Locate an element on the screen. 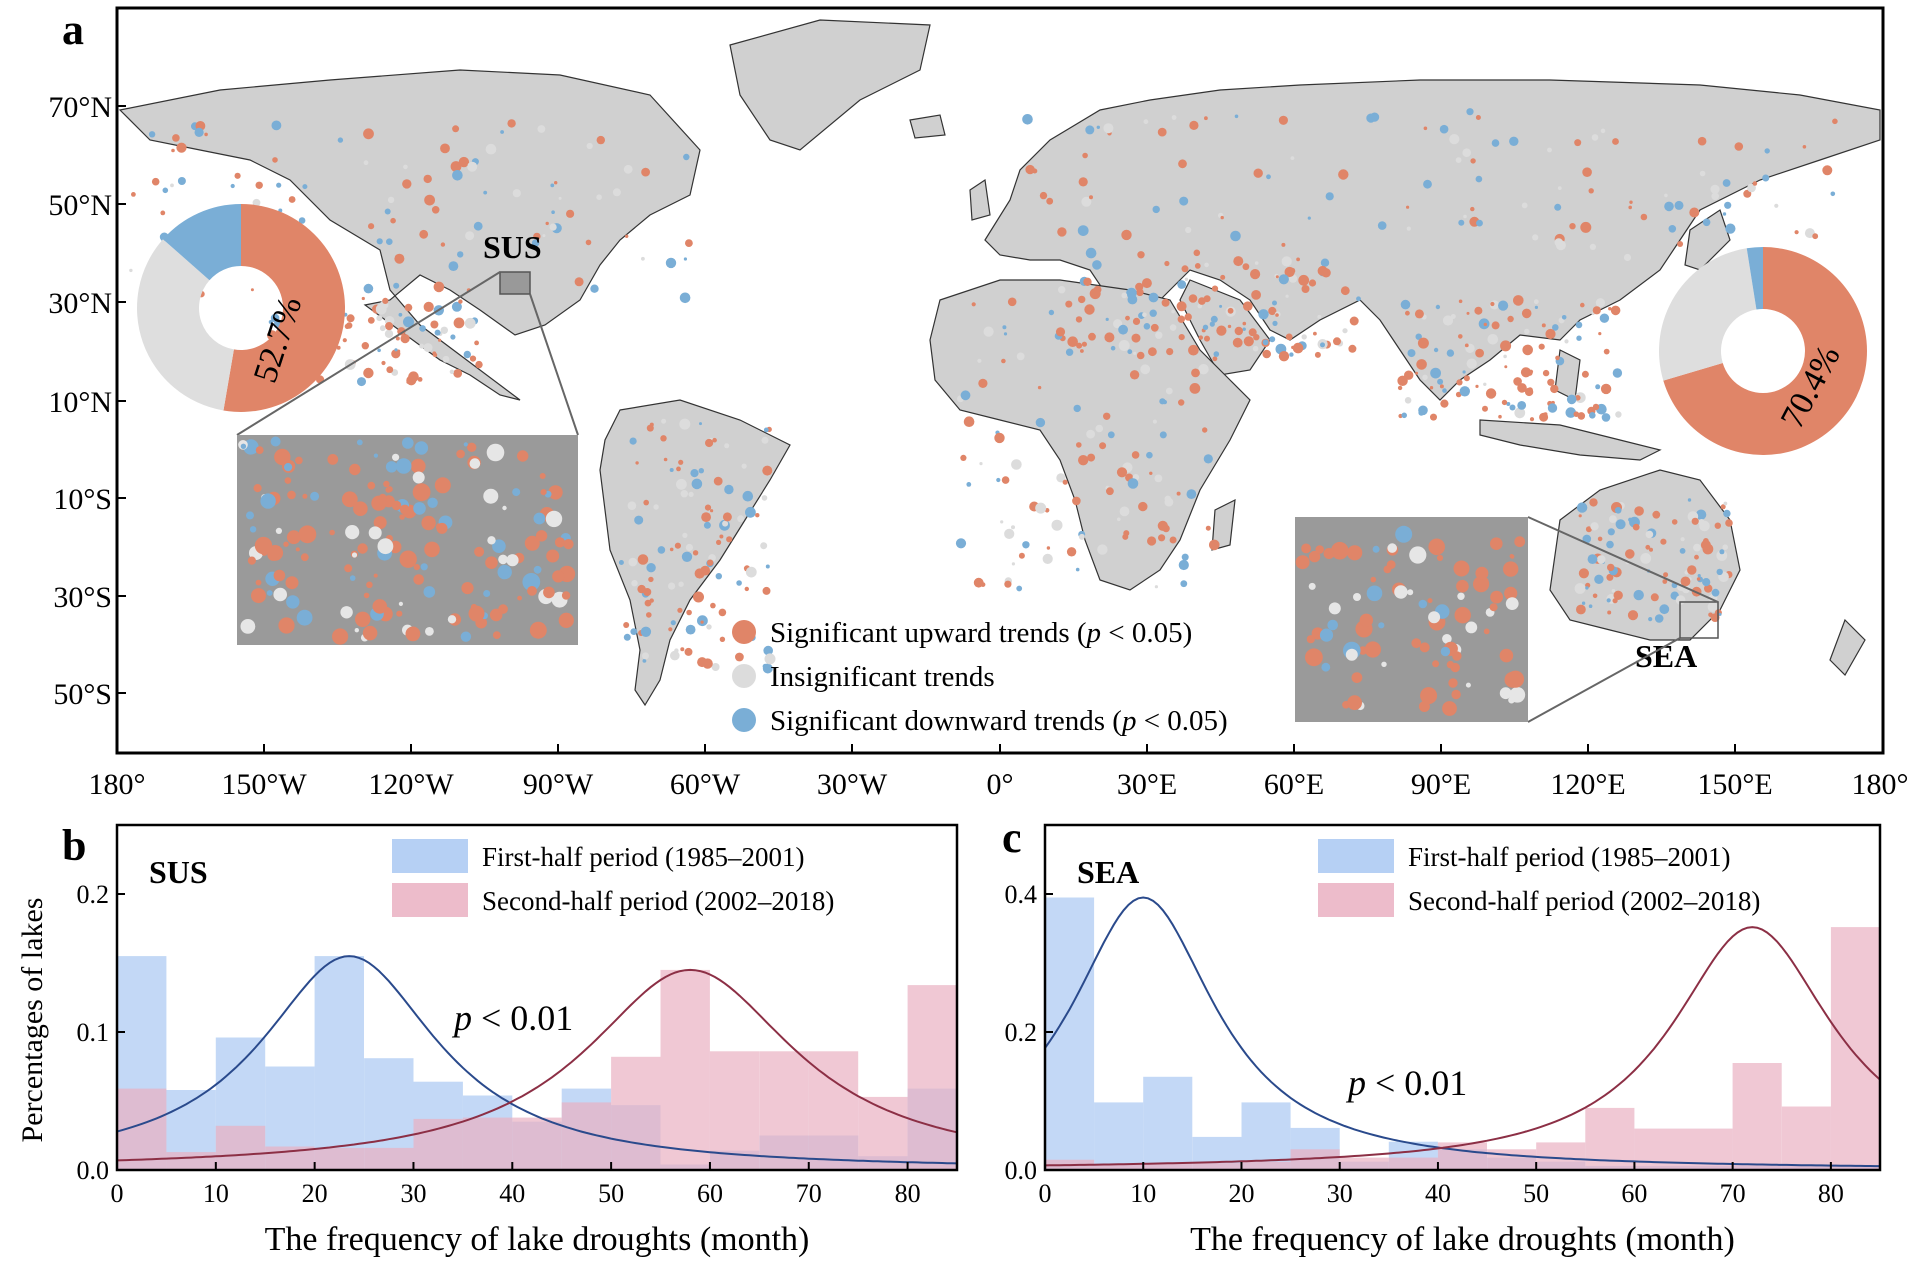 This screenshot has height=1286, width=1920. legend-swatch is located at coordinates (1356, 900).